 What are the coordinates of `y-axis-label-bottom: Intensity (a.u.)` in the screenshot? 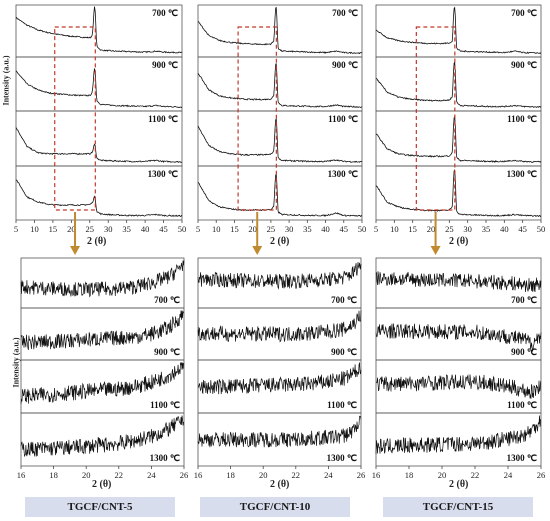 It's located at (16, 362).